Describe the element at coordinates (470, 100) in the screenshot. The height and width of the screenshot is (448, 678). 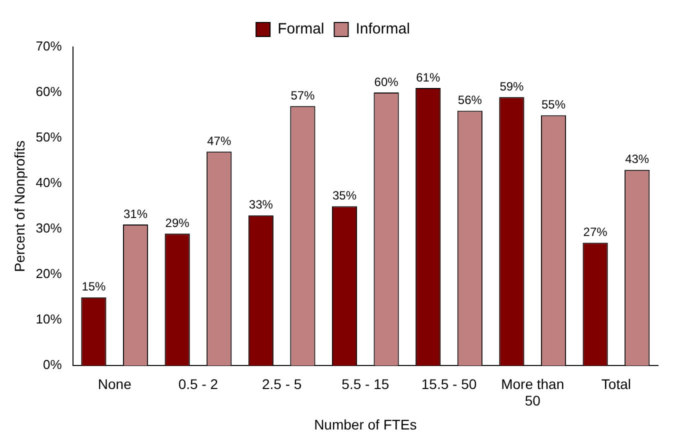
I see `data-label: 56%` at that location.